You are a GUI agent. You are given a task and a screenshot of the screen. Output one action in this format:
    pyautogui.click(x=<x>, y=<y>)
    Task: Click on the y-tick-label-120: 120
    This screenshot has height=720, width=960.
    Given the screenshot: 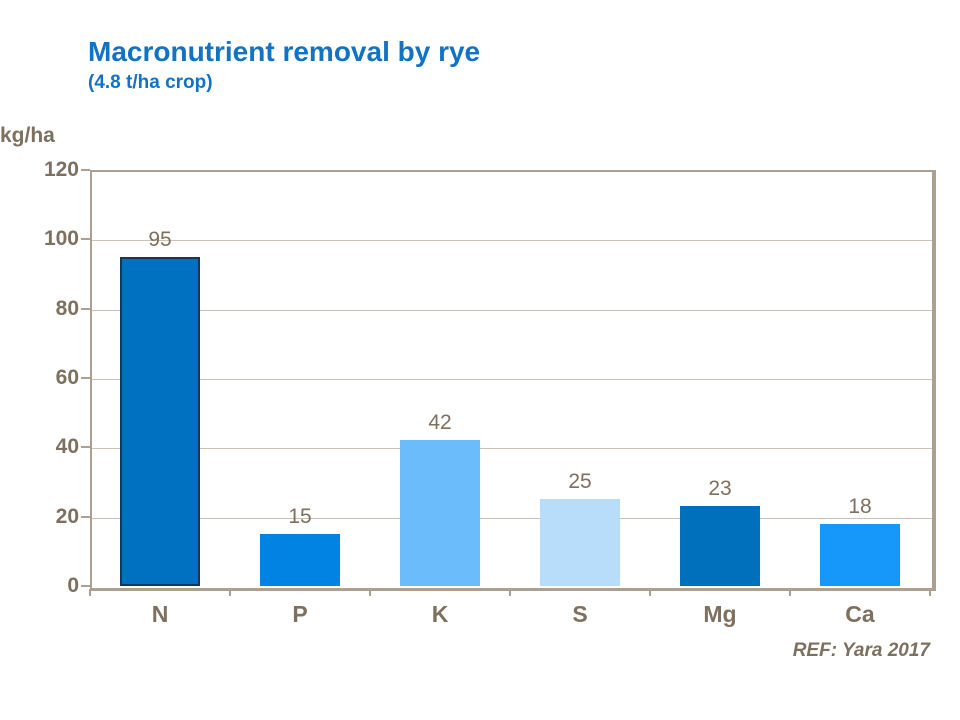 What is the action you would take?
    pyautogui.click(x=61, y=169)
    